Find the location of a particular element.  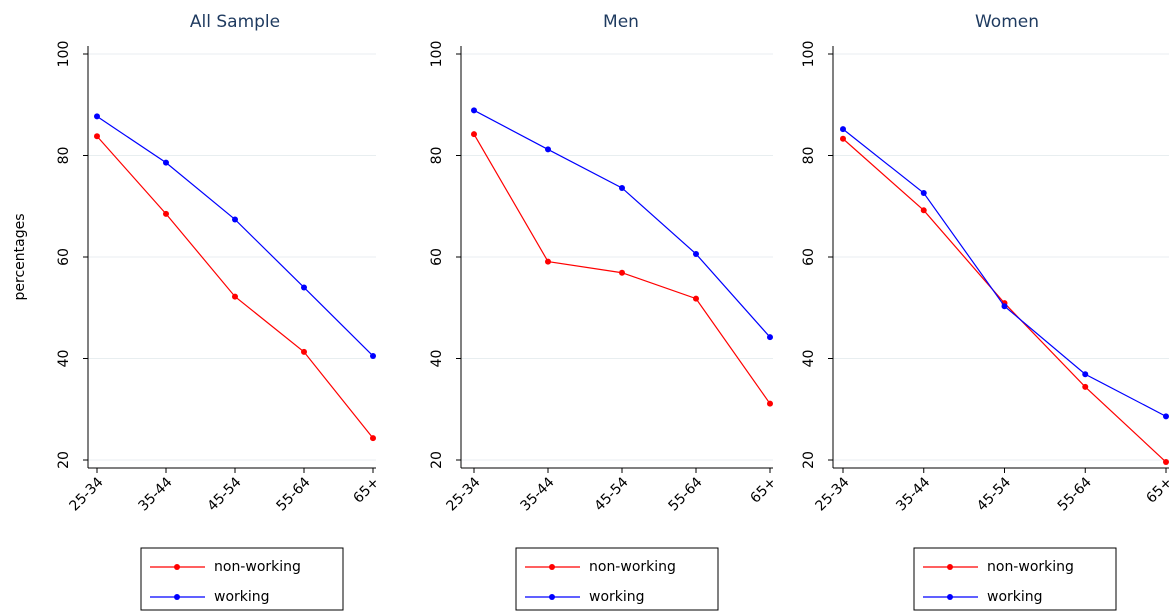

chart-title: All Sample is located at coordinates (235, 22).